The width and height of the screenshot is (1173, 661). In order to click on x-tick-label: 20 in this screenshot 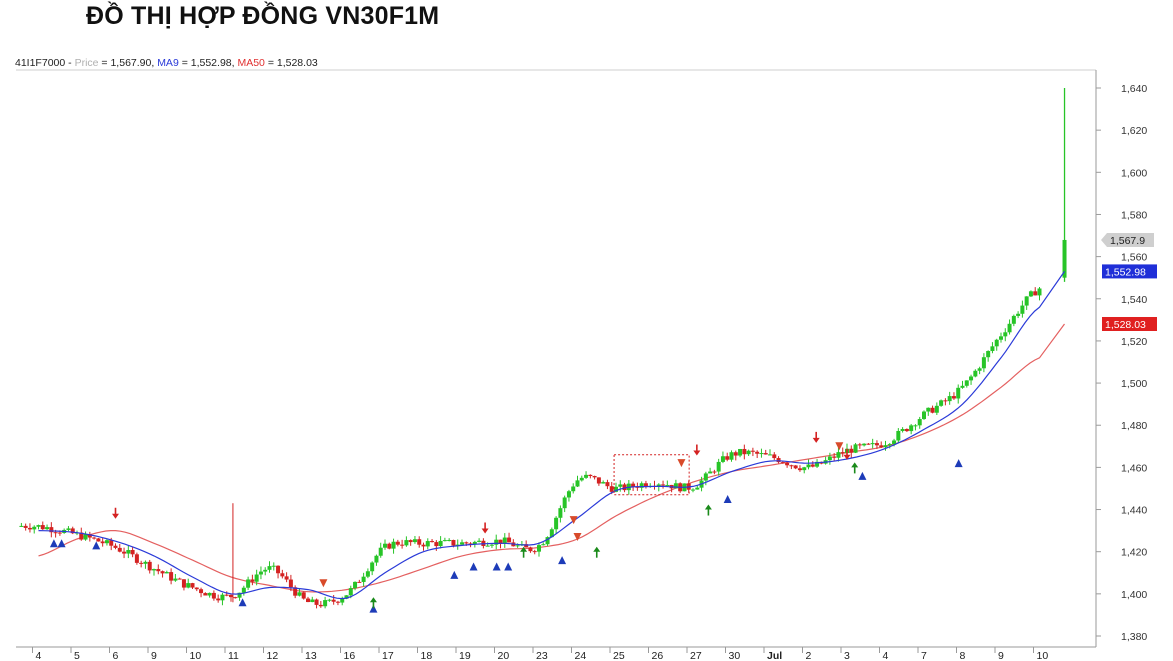, I will do `click(504, 655)`.